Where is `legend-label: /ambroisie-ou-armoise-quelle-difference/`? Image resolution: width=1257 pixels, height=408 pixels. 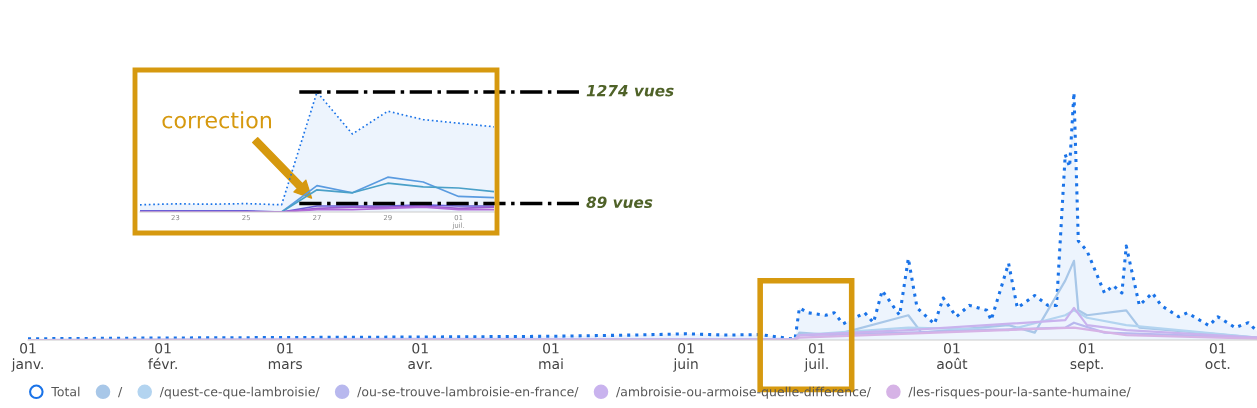 legend-label: /ambroisie-ou-armoise-quelle-difference/ is located at coordinates (743, 392).